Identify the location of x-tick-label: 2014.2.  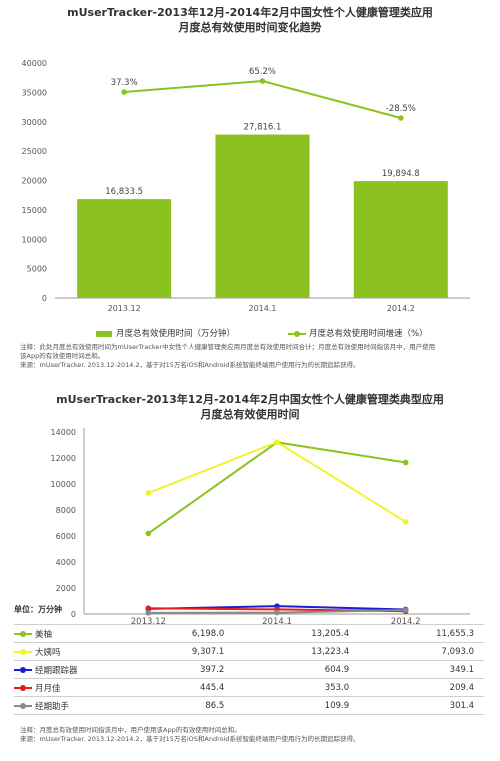
(401, 308).